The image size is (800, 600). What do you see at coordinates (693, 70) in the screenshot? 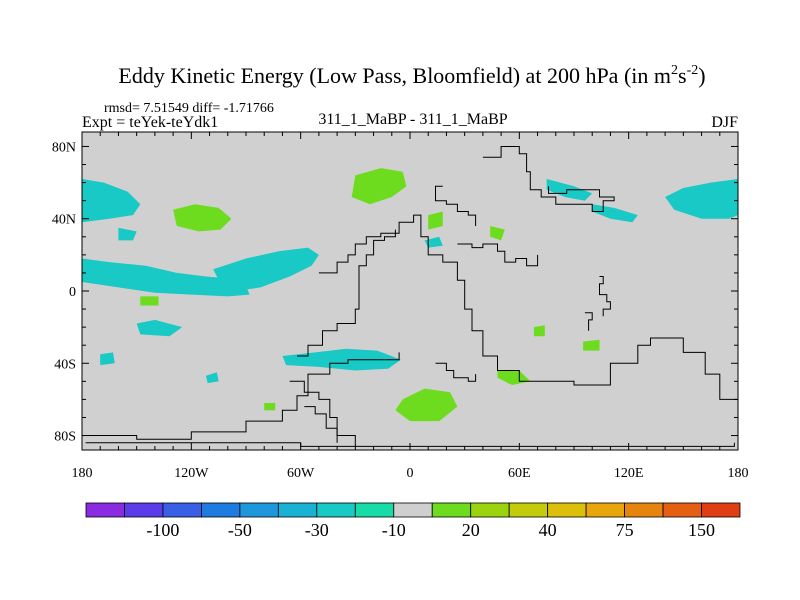
I see `chart-title-sup-2: -2` at bounding box center [693, 70].